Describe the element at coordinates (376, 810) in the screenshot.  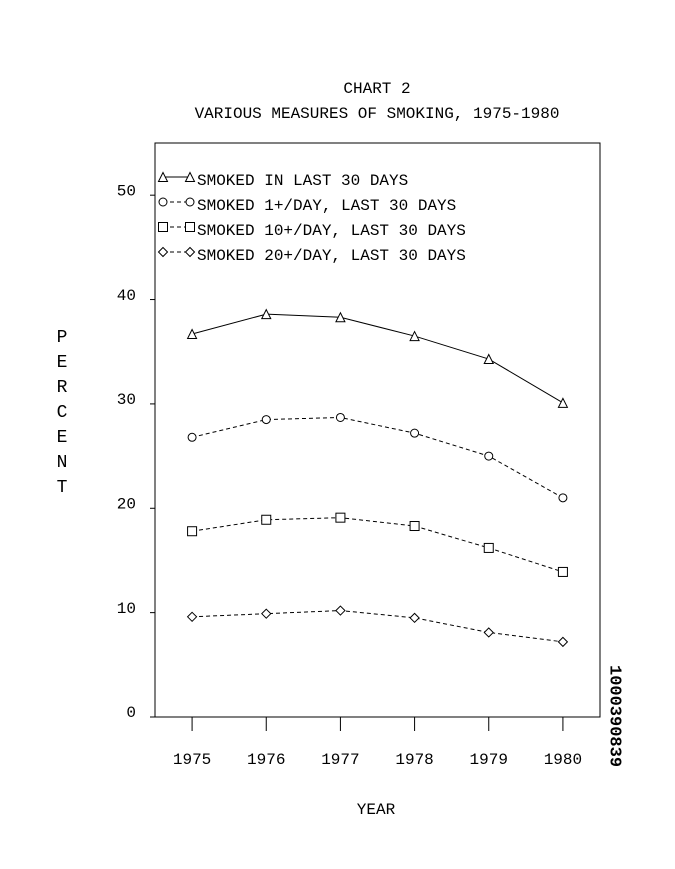
I see `x-axis-label: YEAR` at that location.